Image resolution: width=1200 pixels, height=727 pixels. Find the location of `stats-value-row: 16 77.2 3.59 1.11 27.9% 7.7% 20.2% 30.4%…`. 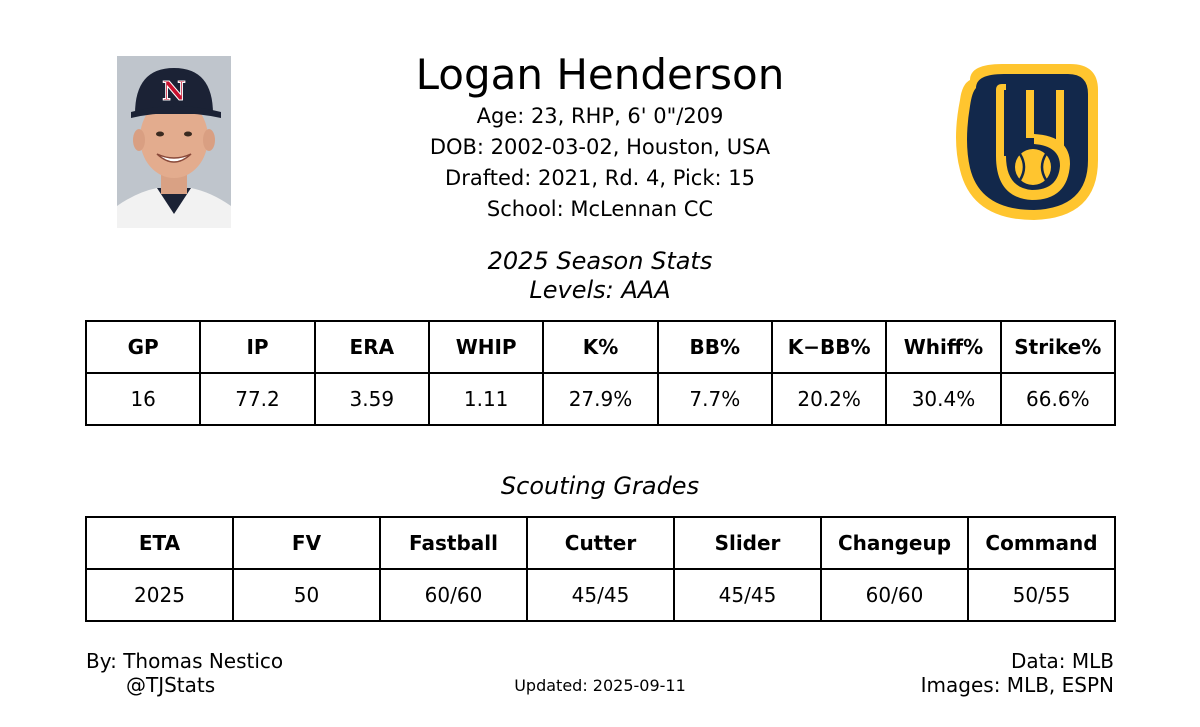

stats-value-row: 16 77.2 3.59 1.11 27.9% 7.7% 20.2% 30.4%… is located at coordinates (600, 399).